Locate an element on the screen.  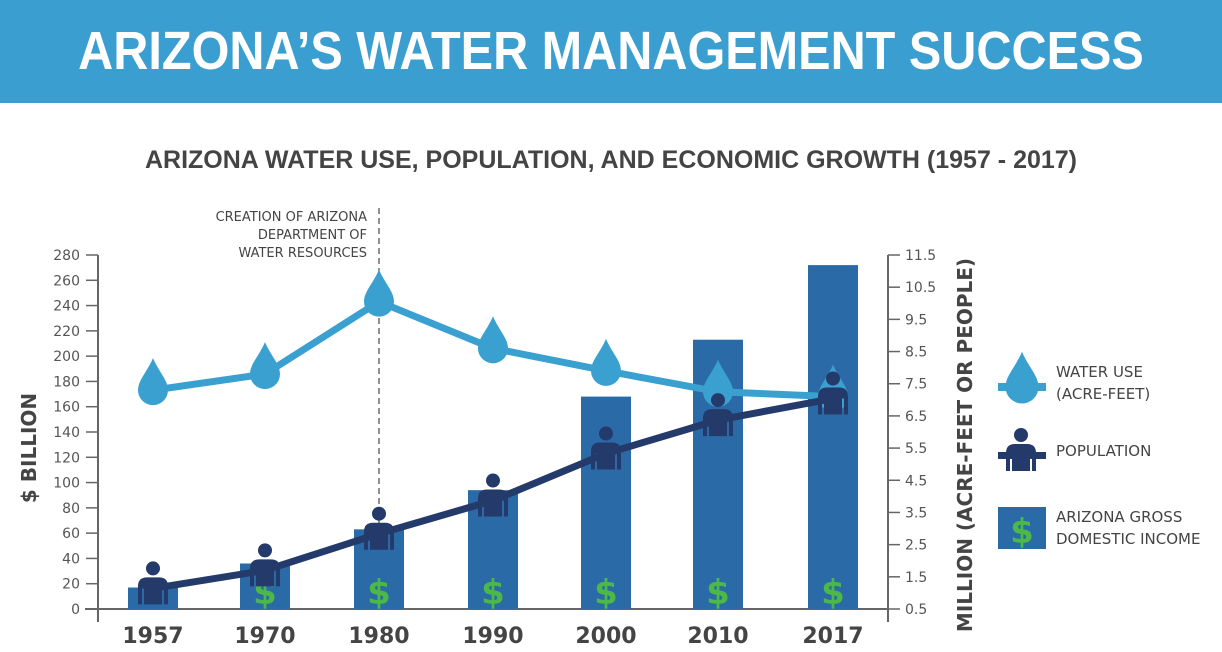
left-tick-label: 200 is located at coordinates (66, 357).